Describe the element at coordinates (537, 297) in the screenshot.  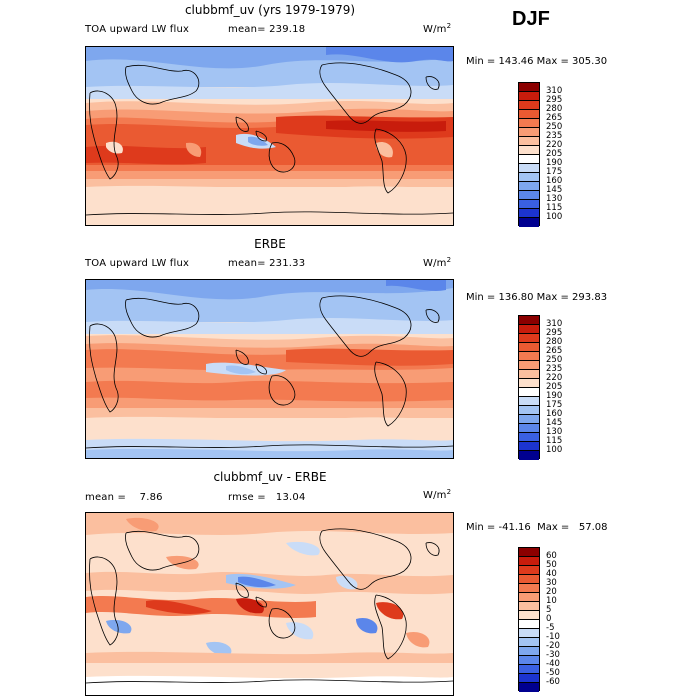
I see `panel2-minmax: Min = 136.80 Max = 293.83` at that location.